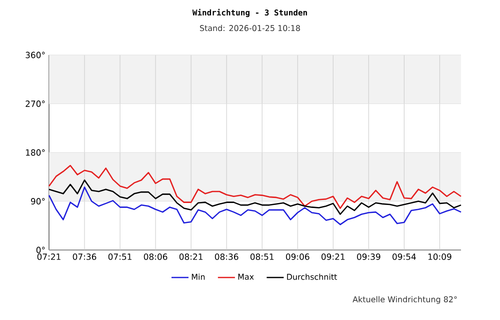 The width and height of the screenshot is (500, 320). What do you see at coordinates (84, 257) in the screenshot?
I see `x-tick-label: 07:36` at bounding box center [84, 257].